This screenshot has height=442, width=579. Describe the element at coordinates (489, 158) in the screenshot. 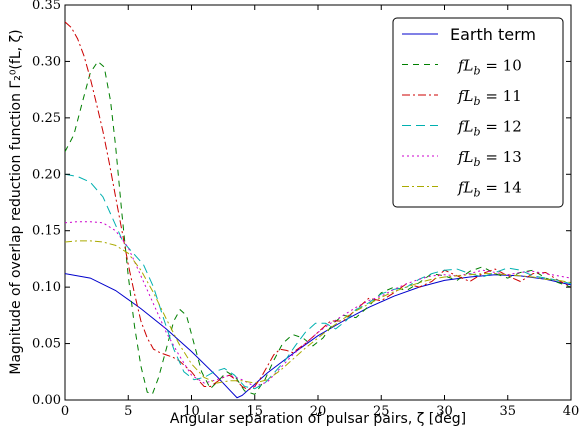

I see `legend-label-4: fLb = 13` at that location.